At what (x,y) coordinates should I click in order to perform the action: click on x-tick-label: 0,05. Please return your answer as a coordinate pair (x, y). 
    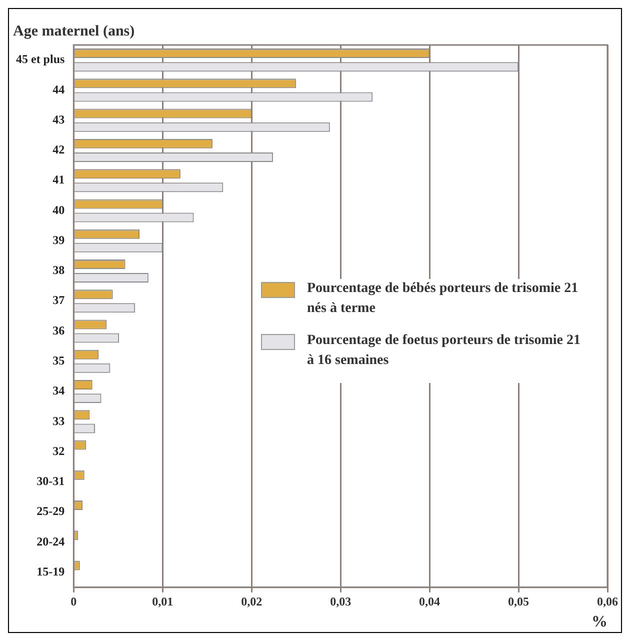
    Looking at the image, I should click on (519, 601).